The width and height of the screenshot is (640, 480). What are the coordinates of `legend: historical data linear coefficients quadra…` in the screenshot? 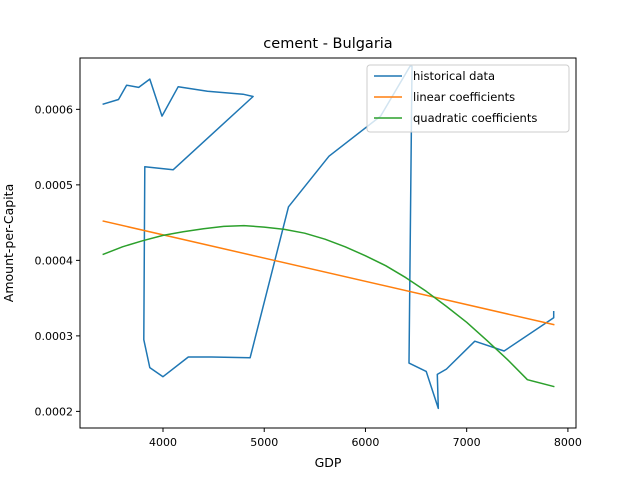 It's located at (468, 98).